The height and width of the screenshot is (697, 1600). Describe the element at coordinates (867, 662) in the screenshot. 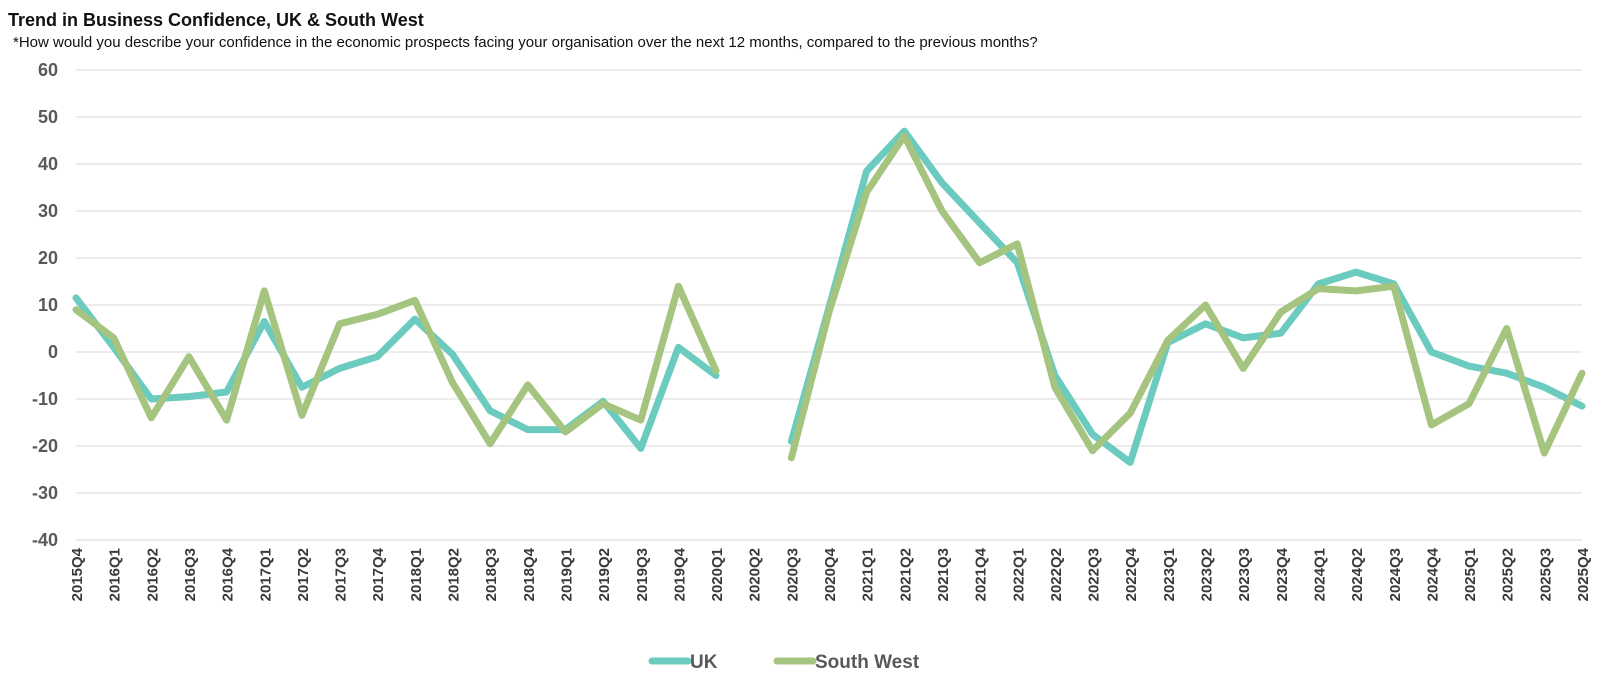

I see `legend-label-1: South West` at that location.